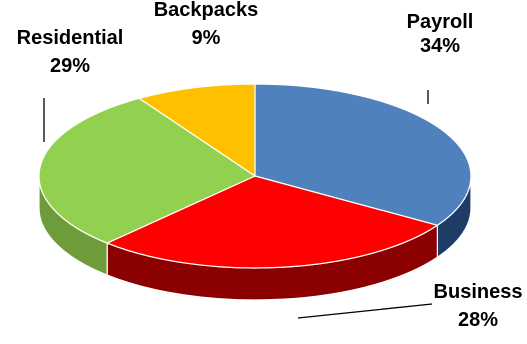 This screenshot has height=344, width=527. Describe the element at coordinates (440, 46) in the screenshot. I see `slice-value-payroll: 34%` at that location.